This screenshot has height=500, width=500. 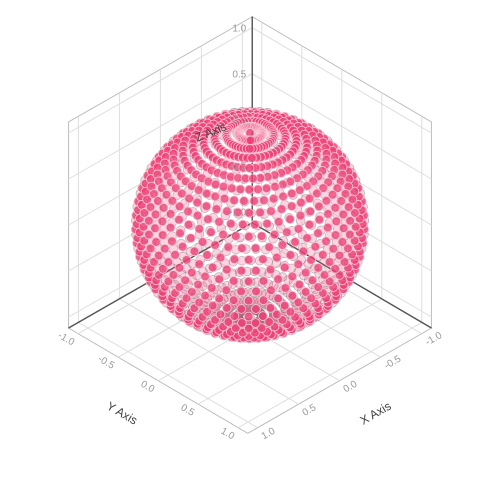 What do you see at coordinates (188, 410) in the screenshot?
I see `y-tick-label: 0.5` at bounding box center [188, 410].